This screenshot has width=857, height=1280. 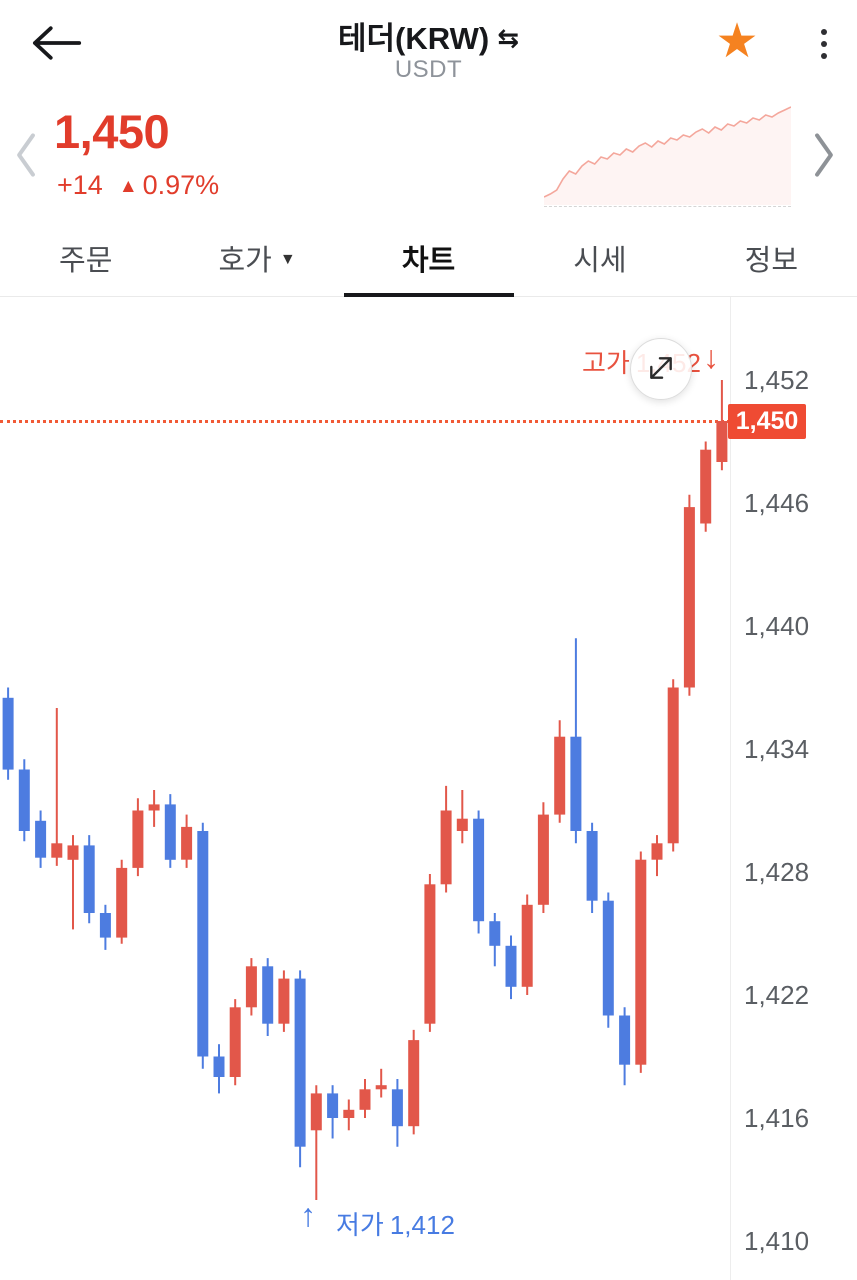 I want to click on sparkline-canvas, so click(x=667, y=155).